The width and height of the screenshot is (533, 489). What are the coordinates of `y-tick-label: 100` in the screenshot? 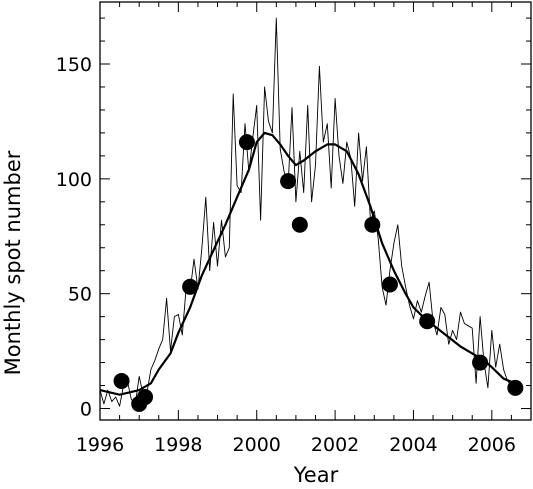 It's located at (74, 180).